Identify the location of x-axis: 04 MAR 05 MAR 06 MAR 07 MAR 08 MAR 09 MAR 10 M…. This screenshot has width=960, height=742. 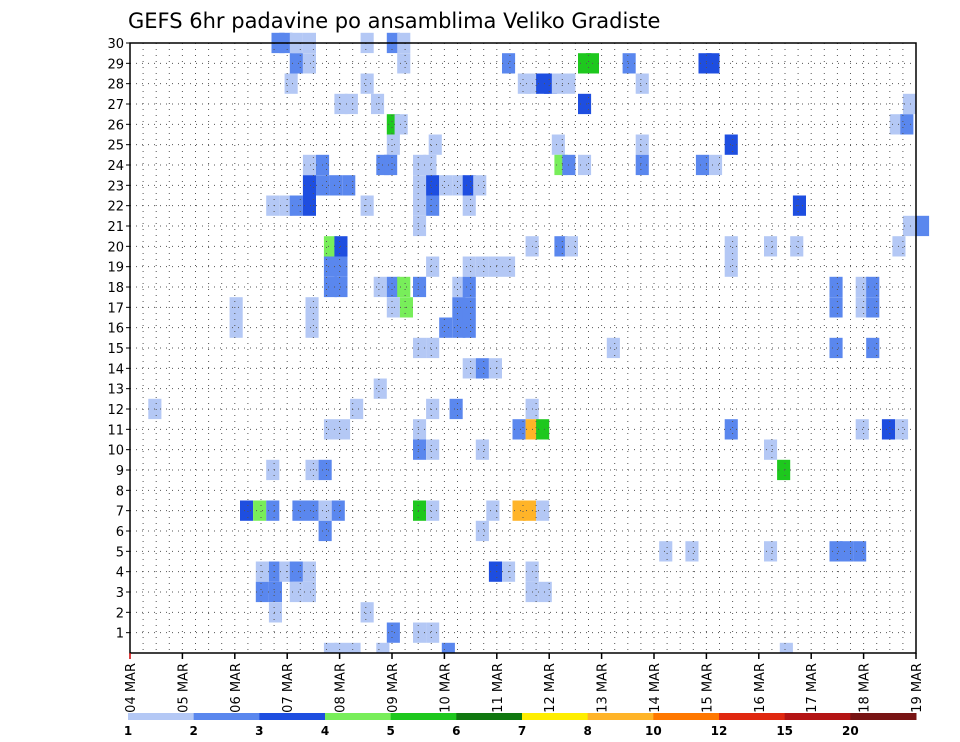
(524, 683).